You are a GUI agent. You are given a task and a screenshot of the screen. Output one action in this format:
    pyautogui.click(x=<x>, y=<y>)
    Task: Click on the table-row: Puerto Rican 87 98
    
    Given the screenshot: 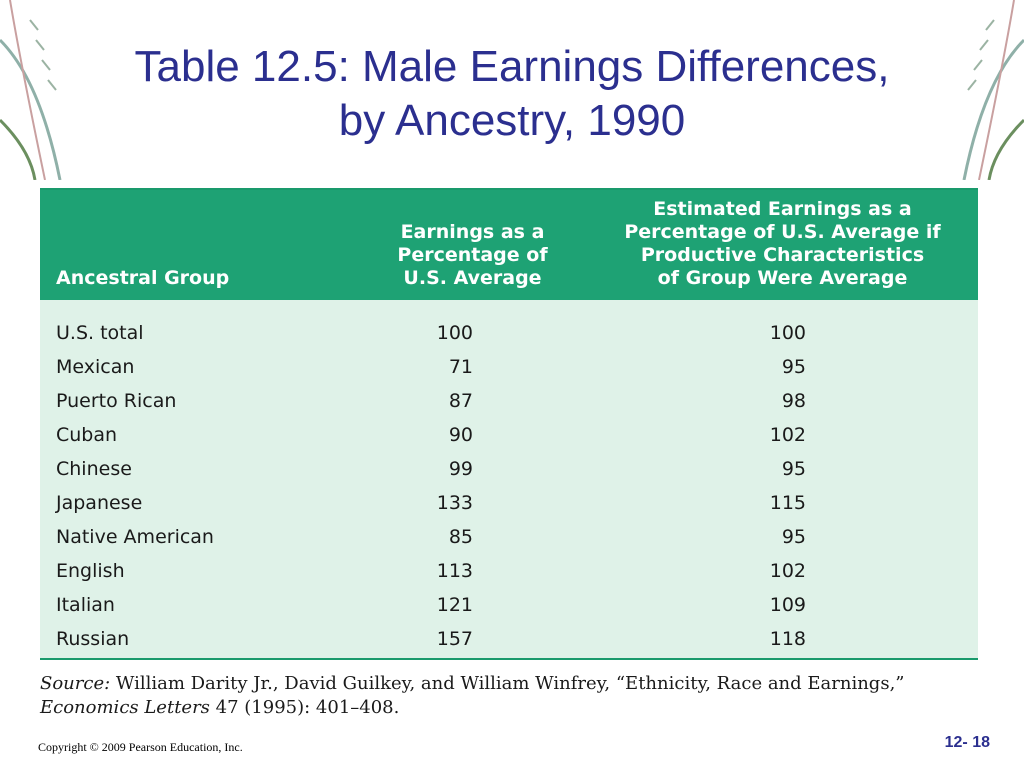 What is the action you would take?
    pyautogui.click(x=509, y=403)
    